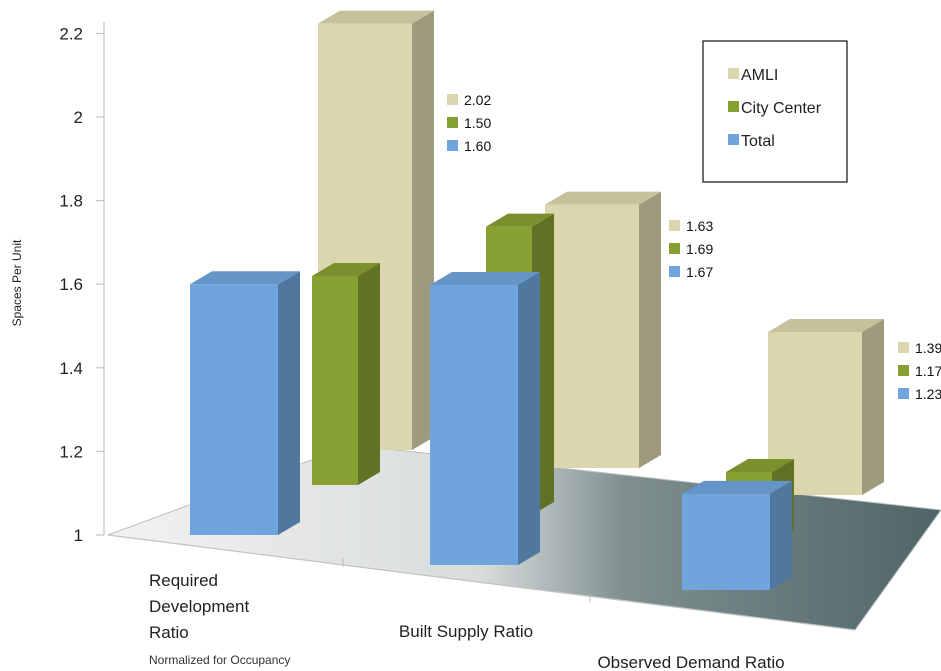 Image resolution: width=941 pixels, height=671 pixels. What do you see at coordinates (477, 123) in the screenshot?
I see `data-label: 1.50` at bounding box center [477, 123].